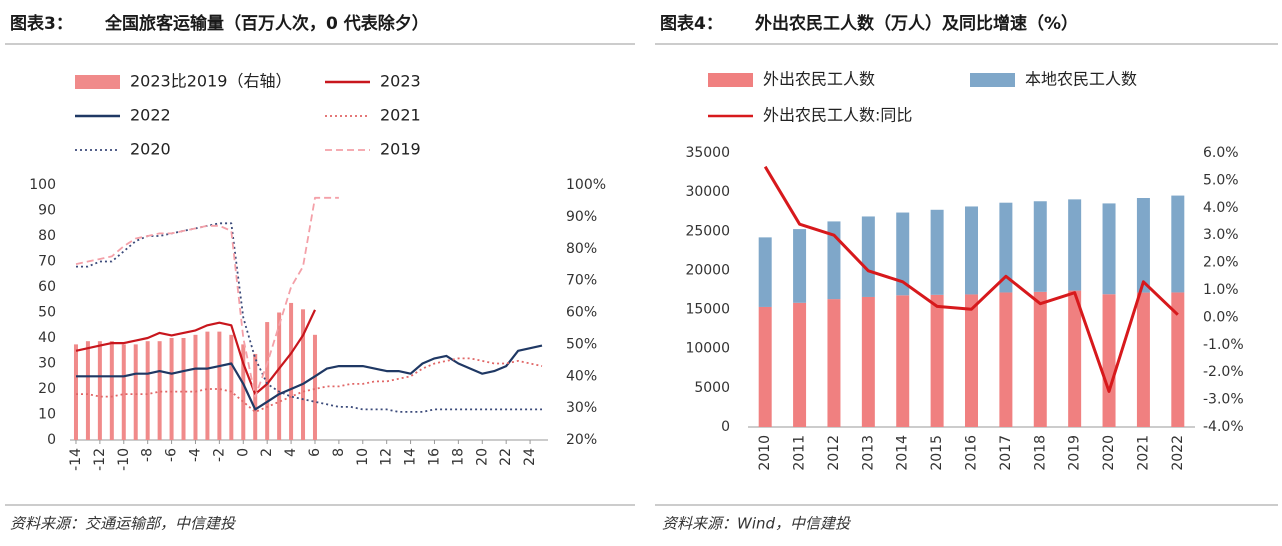  What do you see at coordinates (482, 457) in the screenshot?
I see `x-tick-label: 20` at bounding box center [482, 457].